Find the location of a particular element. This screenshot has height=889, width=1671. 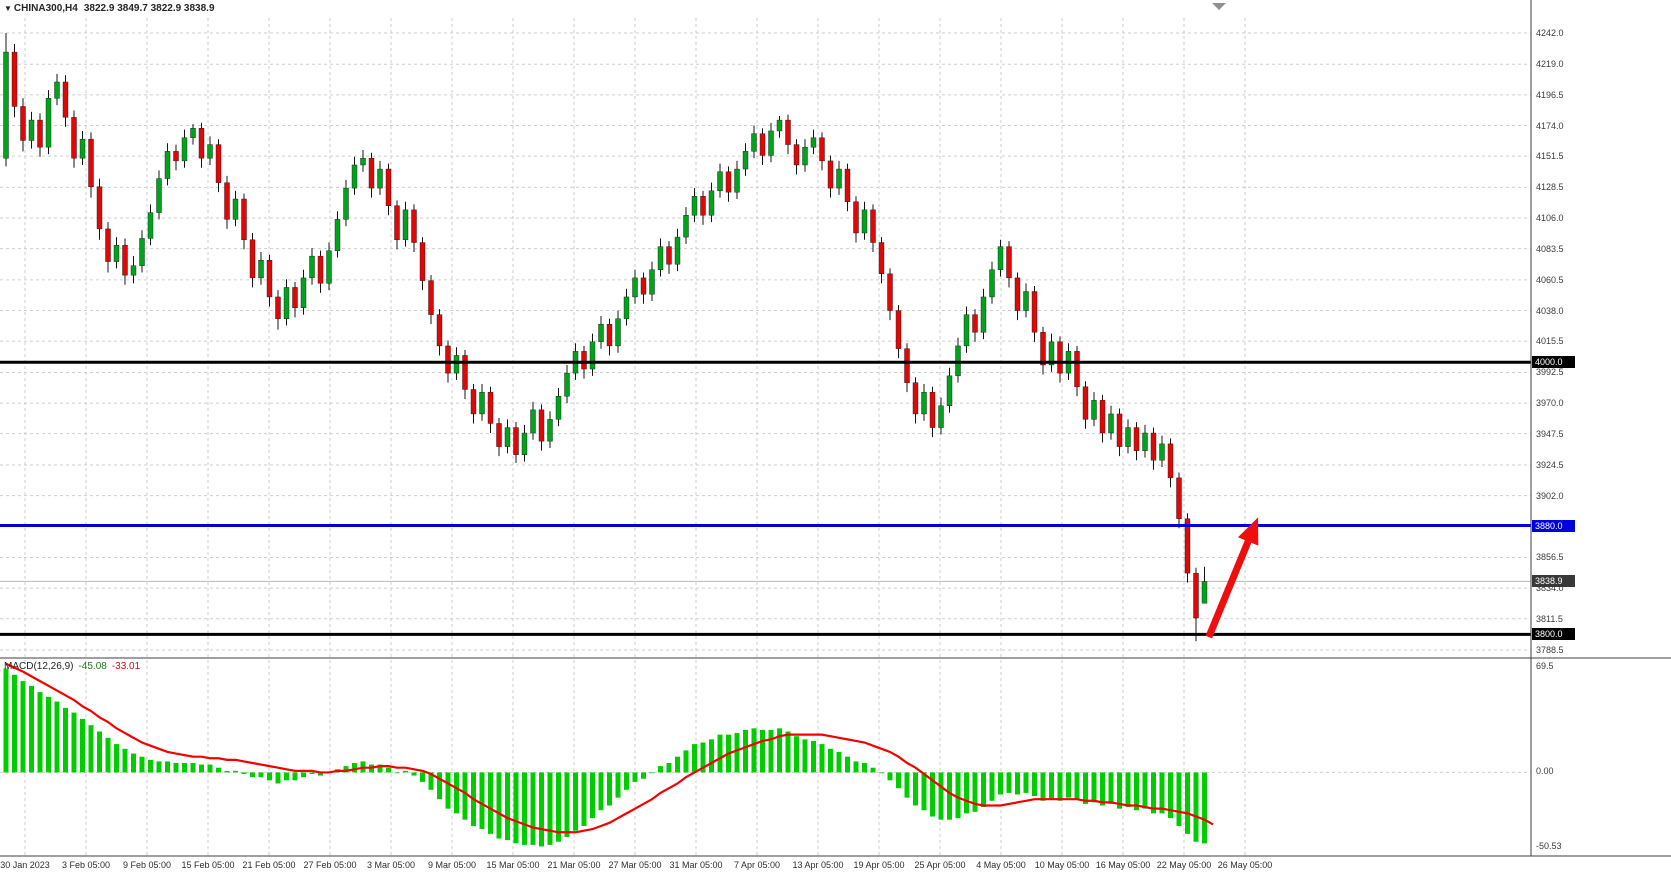

price-axis-label: 3811.5 is located at coordinates (1549, 618).